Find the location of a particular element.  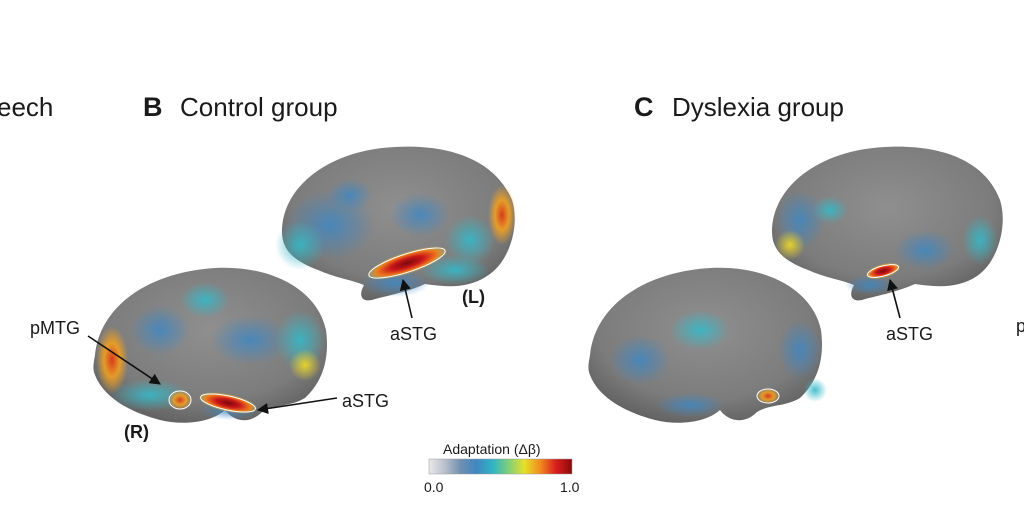

colorbar-title: Adaptation (Δβ) is located at coordinates (492, 449).